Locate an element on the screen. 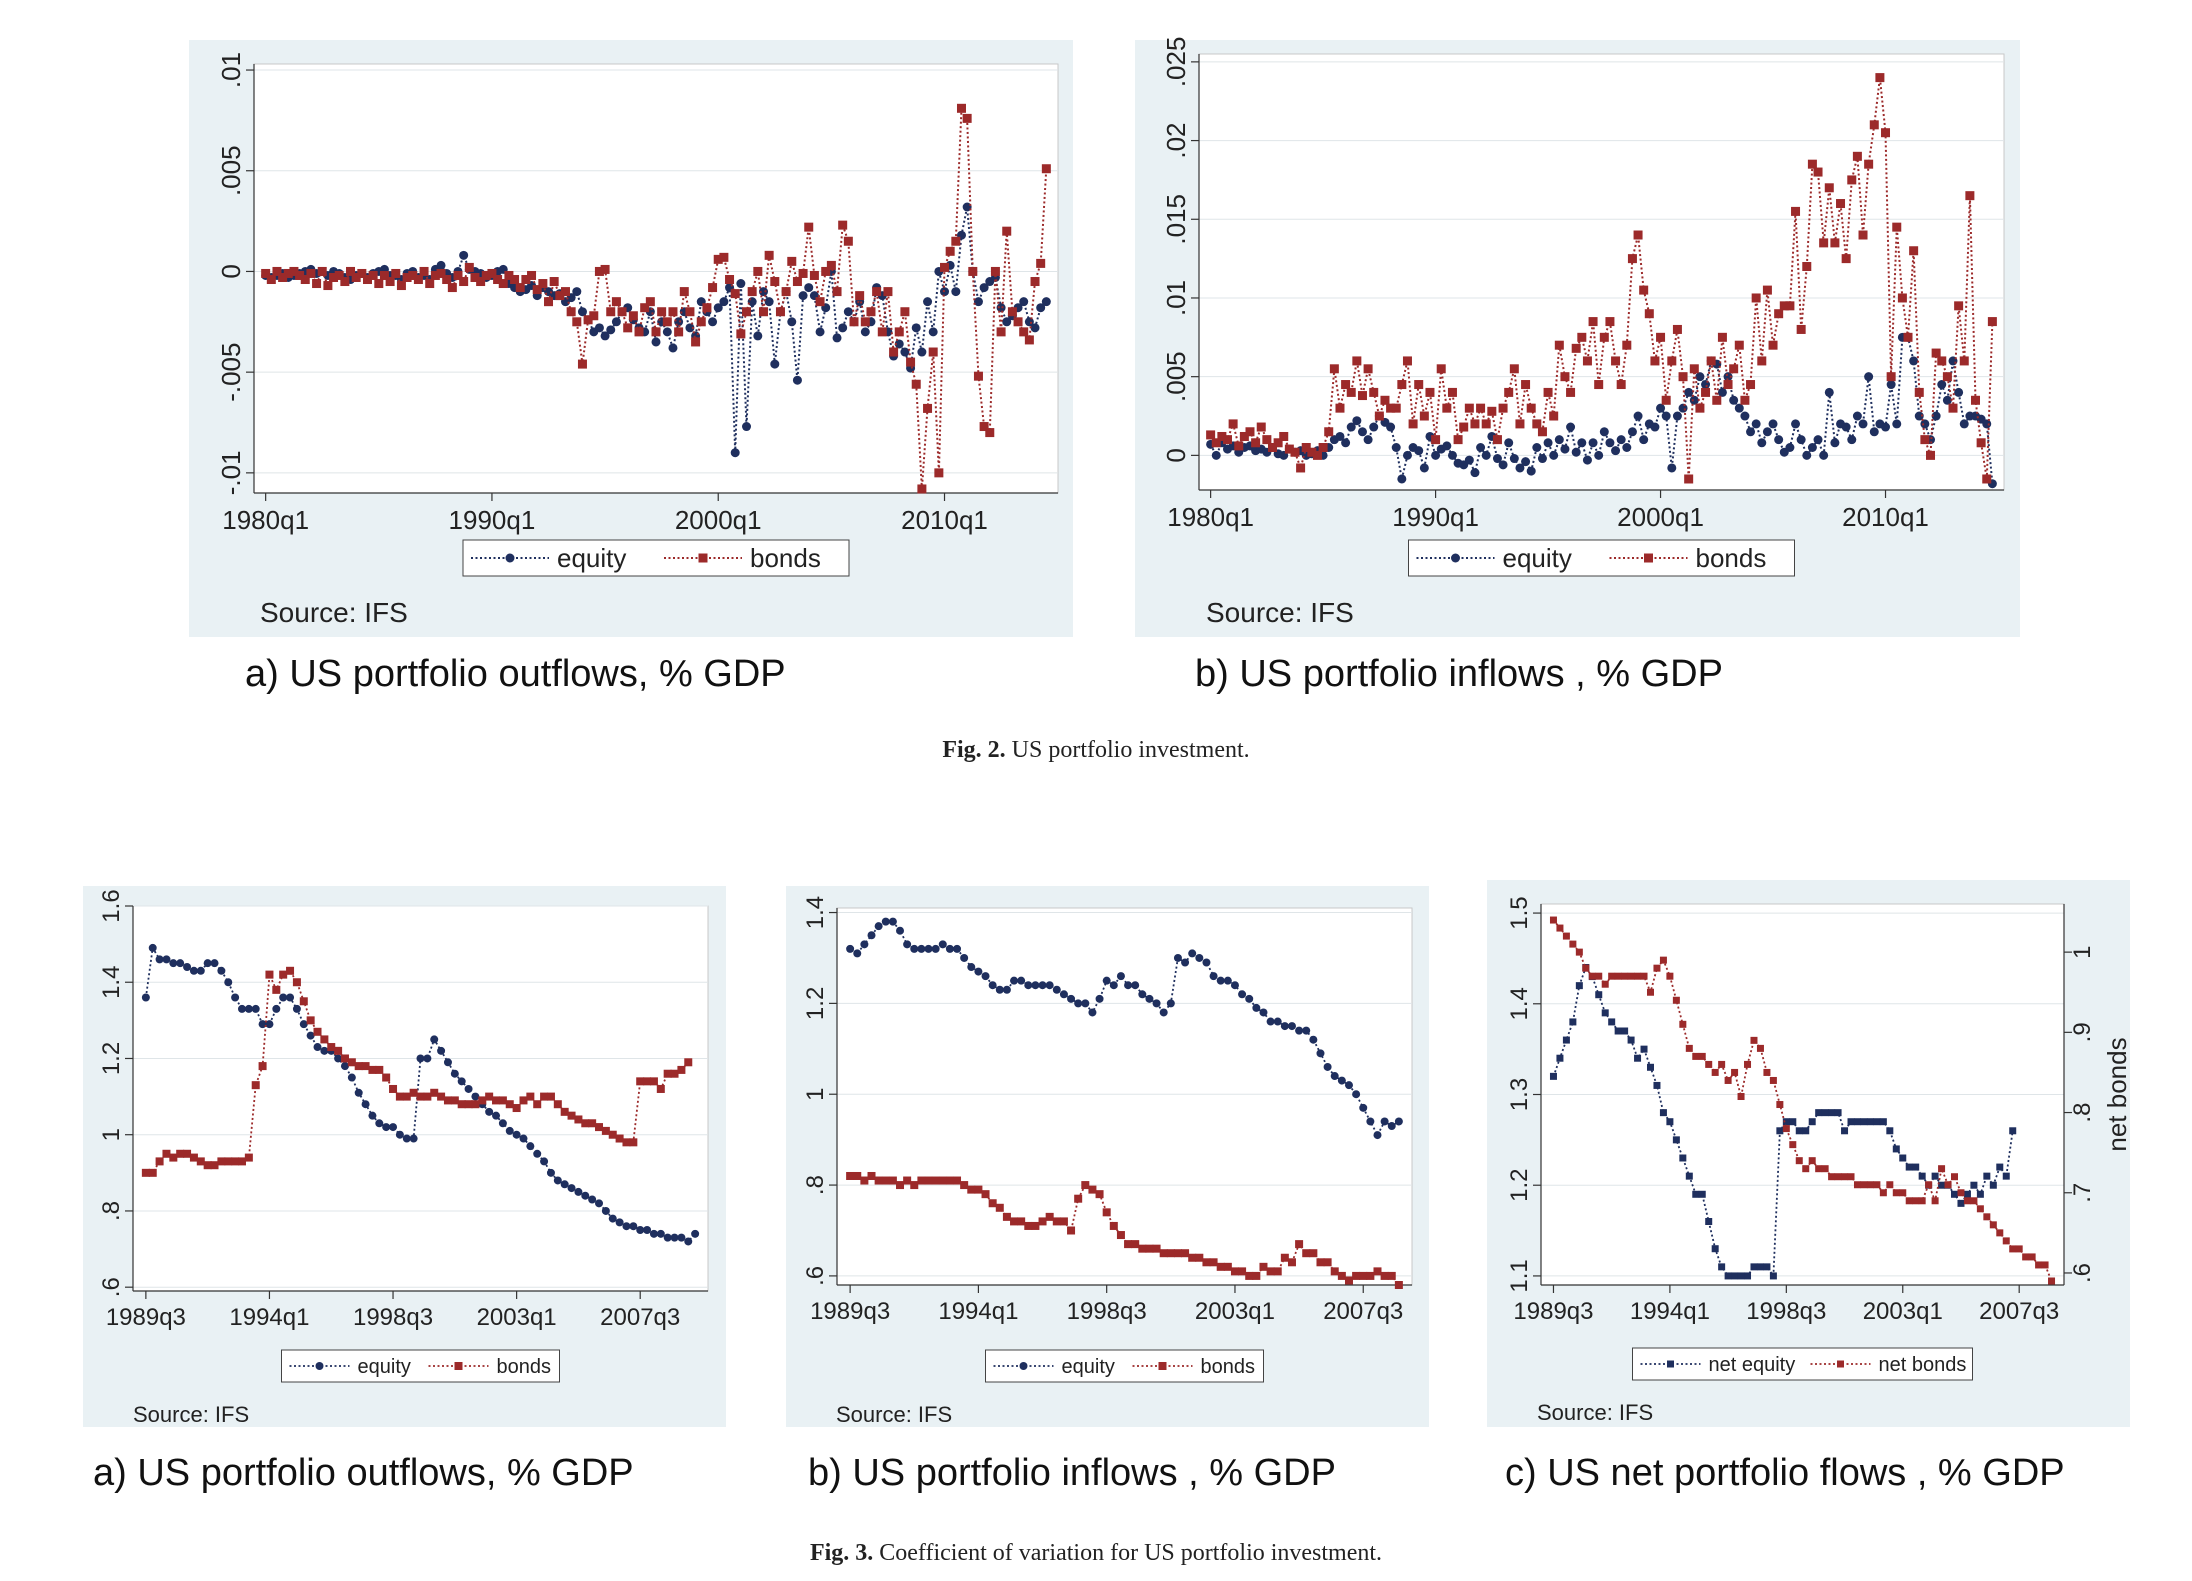  x-tick-label: 2003q1 is located at coordinates (1235, 1311).